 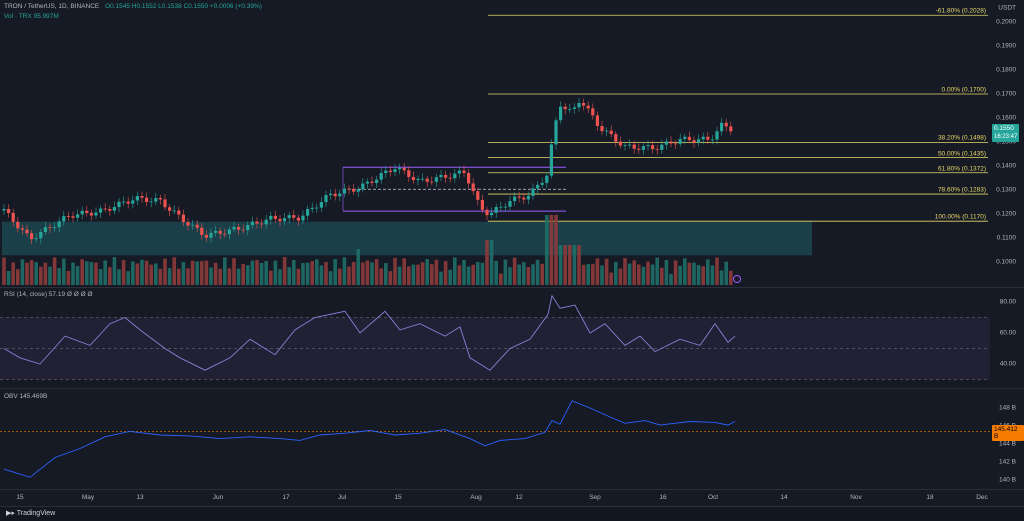 What do you see at coordinates (512, 388) in the screenshot?
I see `rsi-obv-separator` at bounding box center [512, 388].